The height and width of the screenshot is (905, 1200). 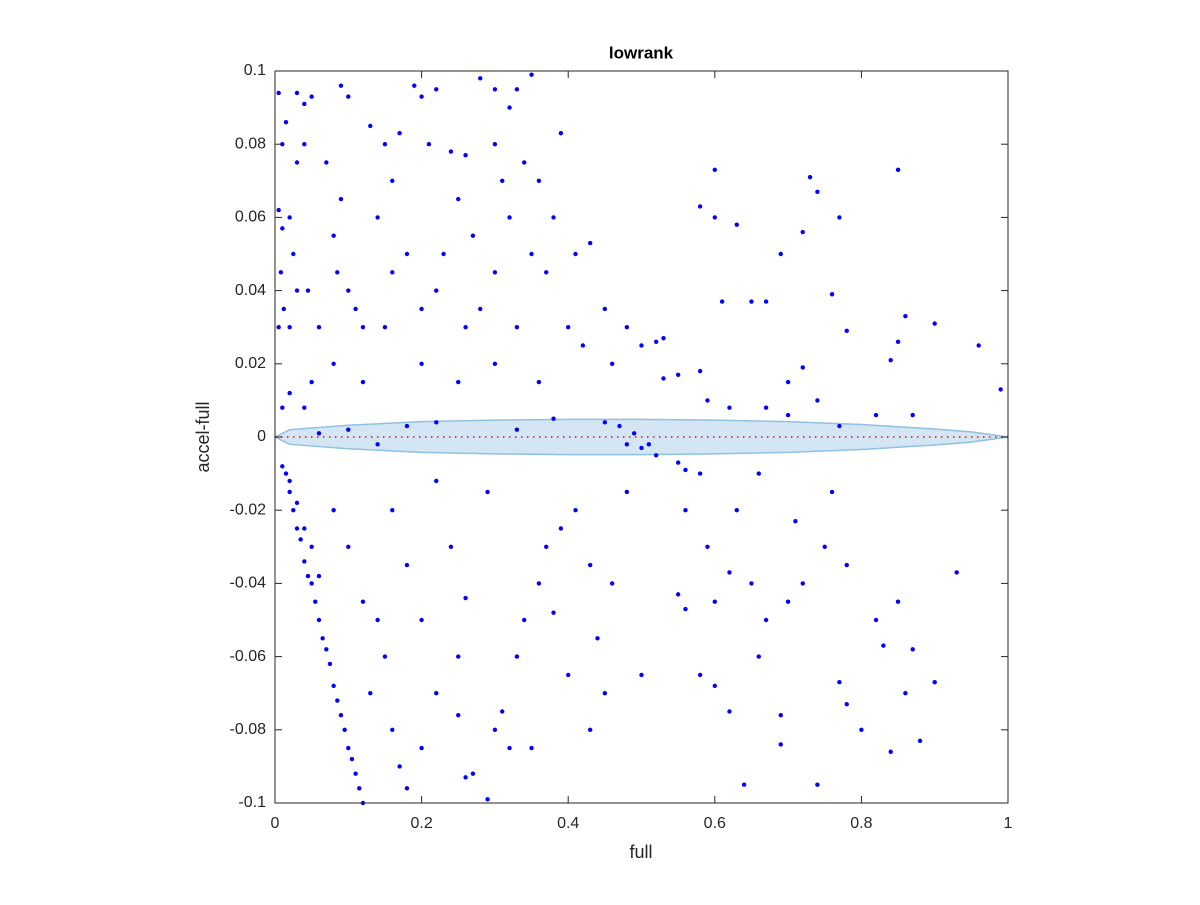 What do you see at coordinates (203, 436) in the screenshot?
I see `y-axis-label: accel-full` at bounding box center [203, 436].